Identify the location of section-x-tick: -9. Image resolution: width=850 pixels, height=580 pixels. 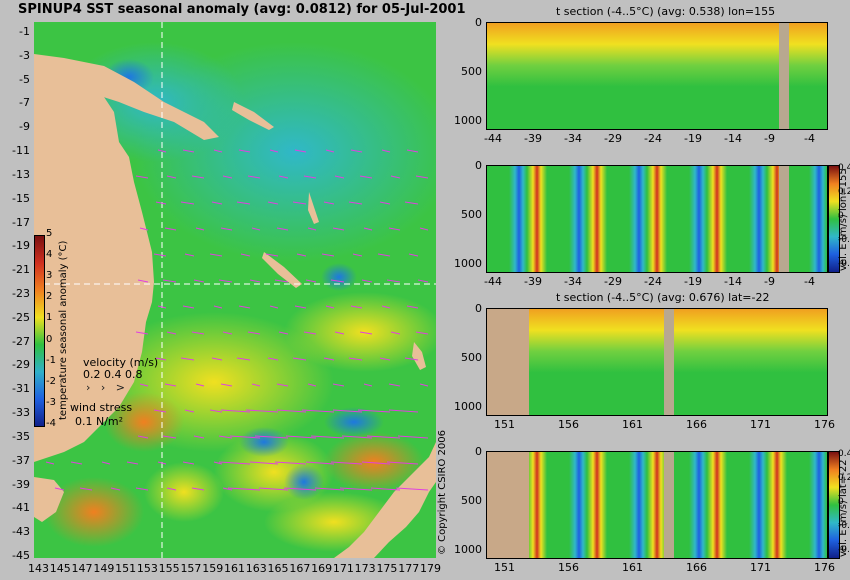
(769, 138).